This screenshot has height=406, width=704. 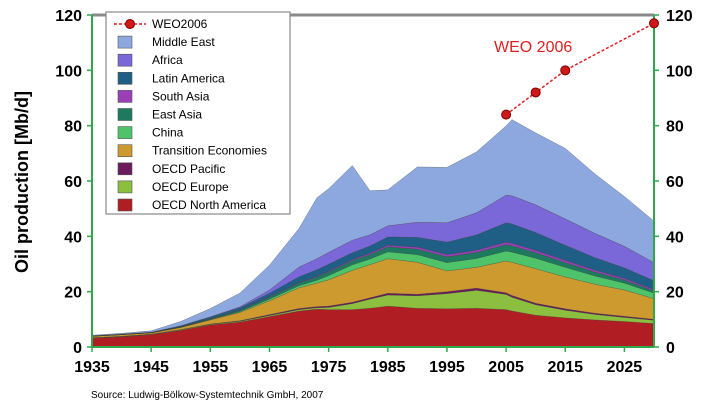 I want to click on legend-weo2006-label: WEO2006, so click(x=180, y=24).